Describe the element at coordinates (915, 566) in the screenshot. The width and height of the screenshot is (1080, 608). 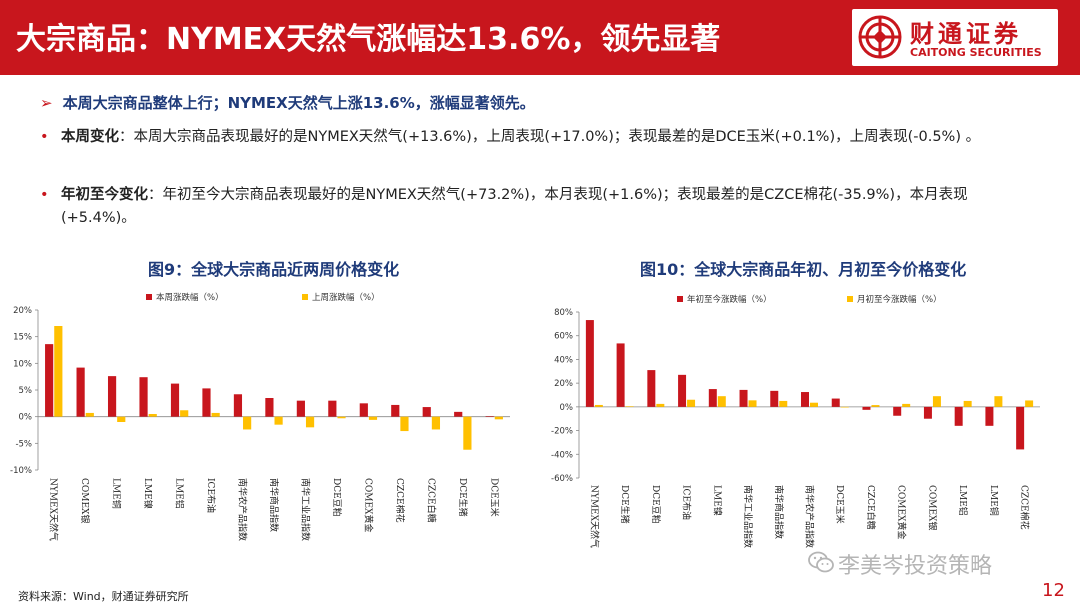
I see `watermark-text: 李美岑投资策略` at that location.